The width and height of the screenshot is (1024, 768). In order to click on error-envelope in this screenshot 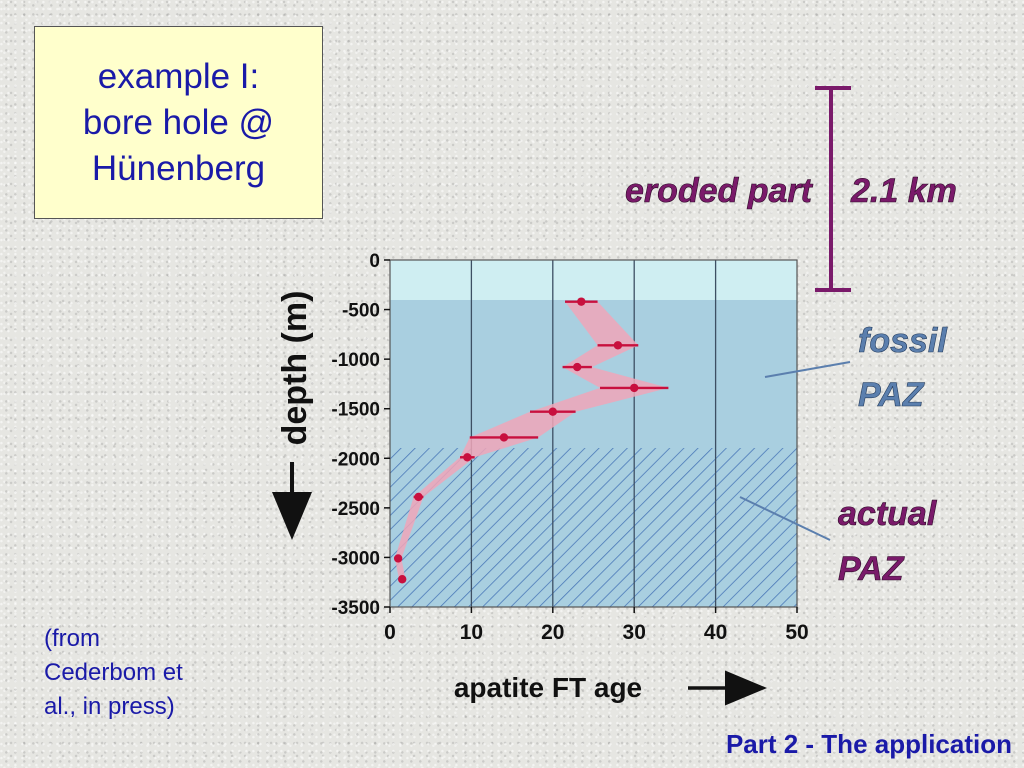, I will do `click(531, 440)`.